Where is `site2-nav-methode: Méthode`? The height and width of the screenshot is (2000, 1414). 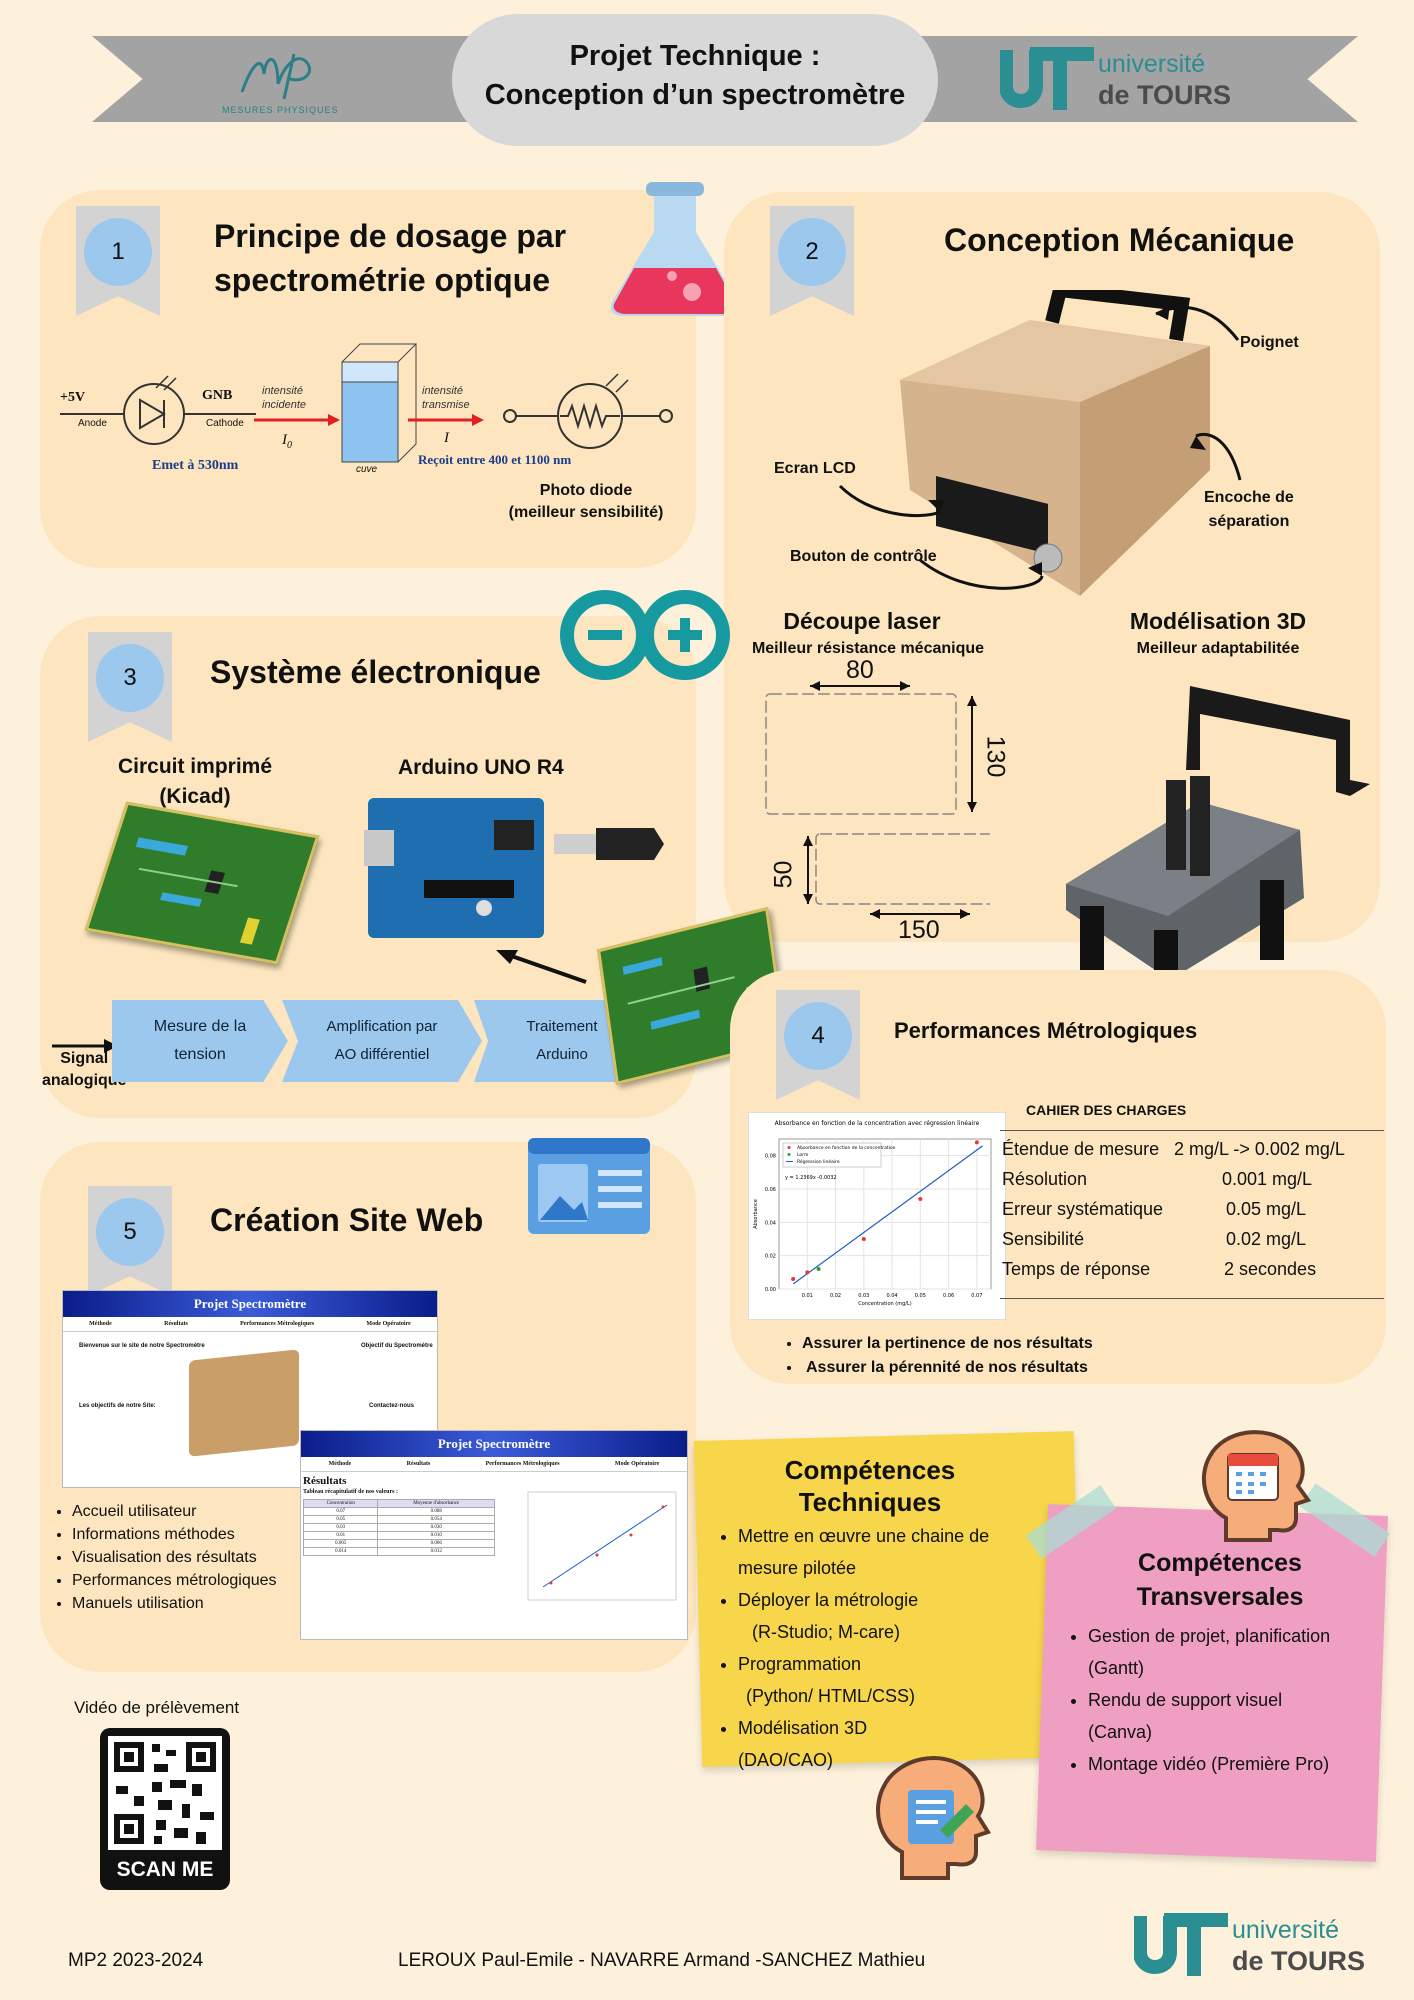
site2-nav-methode: Méthode is located at coordinates (340, 1464).